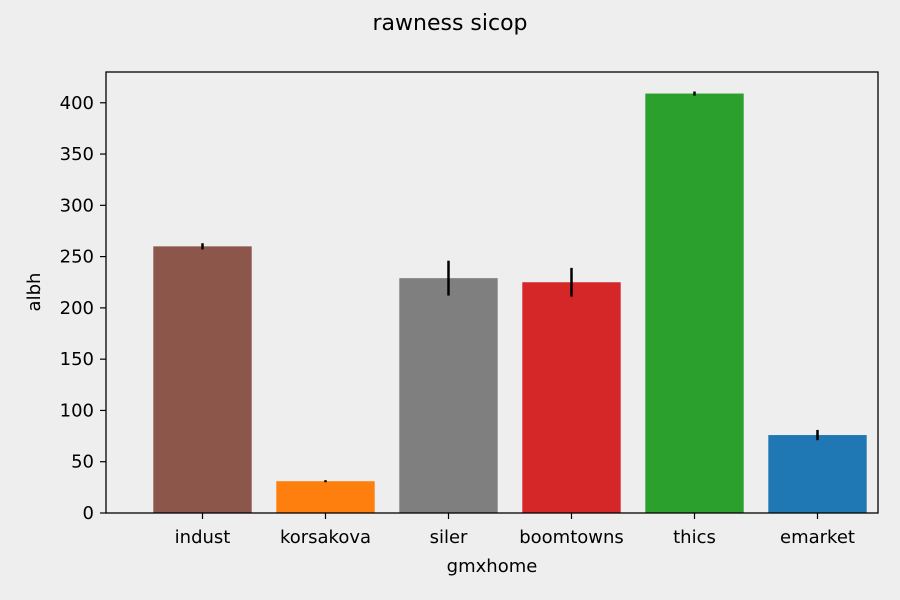 The height and width of the screenshot is (600, 900). Describe the element at coordinates (492, 566) in the screenshot. I see `x-axis-label: gmxhome` at that location.